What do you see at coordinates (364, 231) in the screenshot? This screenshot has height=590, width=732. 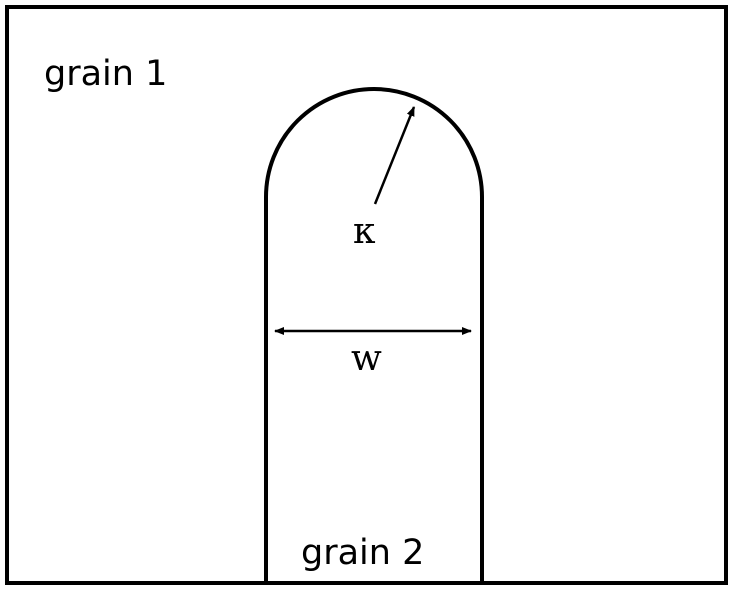 I see `curvature-label: κ` at bounding box center [364, 231].